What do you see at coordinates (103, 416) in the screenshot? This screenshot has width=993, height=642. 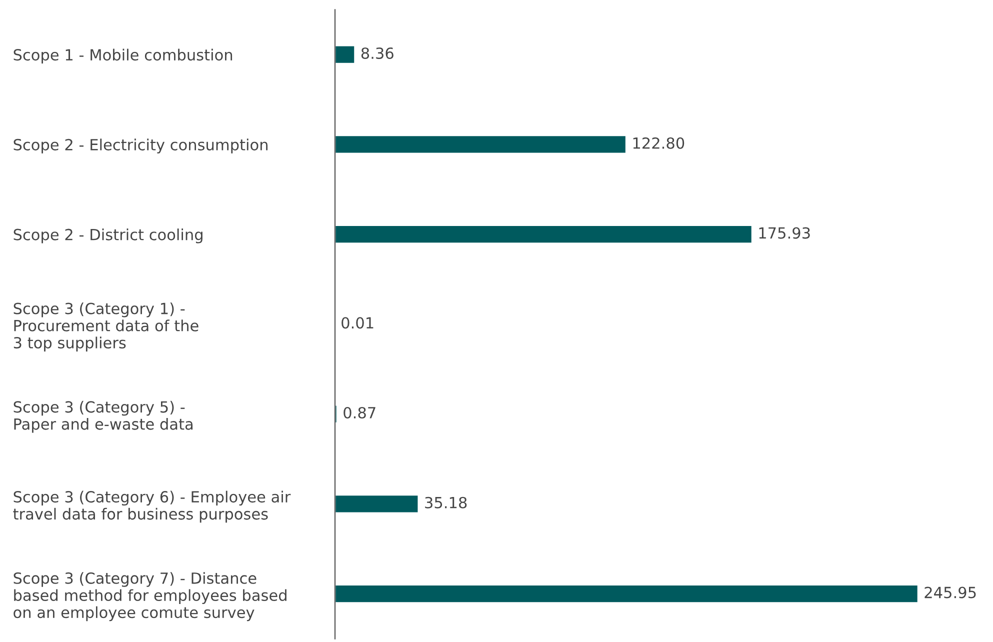 I see `y-tick-label: Scope 3 (Category 5) - Paper and e-waste data` at bounding box center [103, 416].